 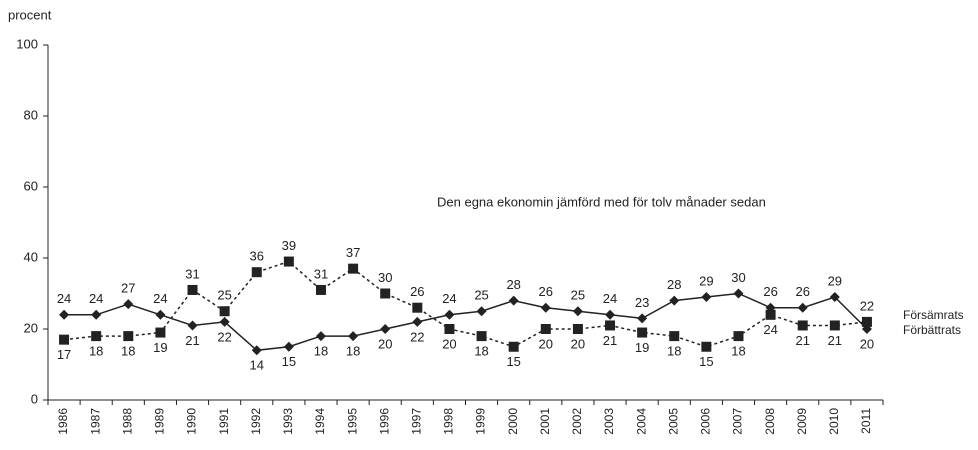 I want to click on data-label: 31, so click(x=192, y=273).